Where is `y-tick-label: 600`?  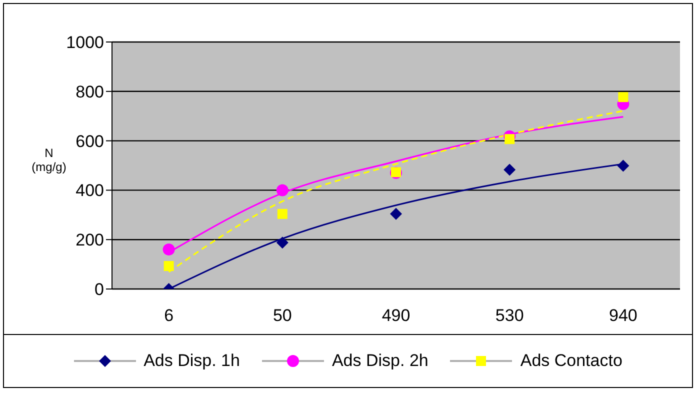 y-tick-label: 600 is located at coordinates (90, 141).